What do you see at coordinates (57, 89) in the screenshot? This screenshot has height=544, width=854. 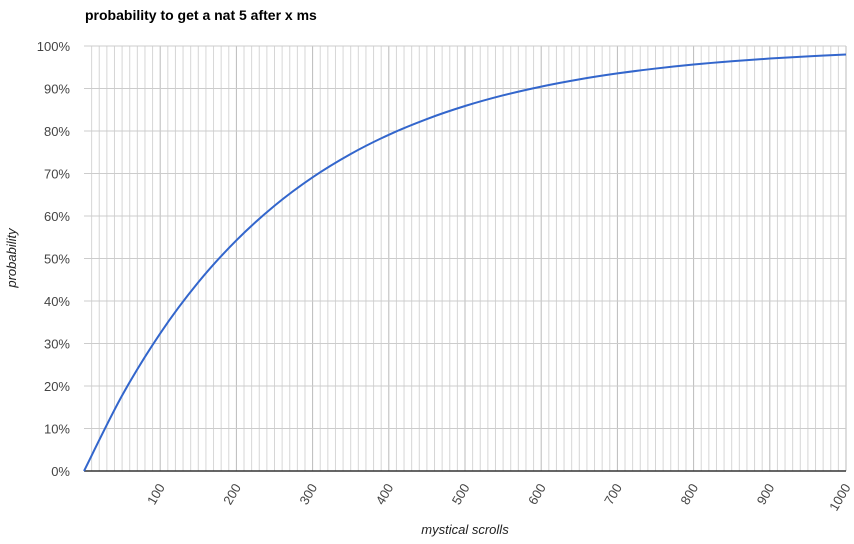 I see `y-tick-label: 90%` at bounding box center [57, 89].